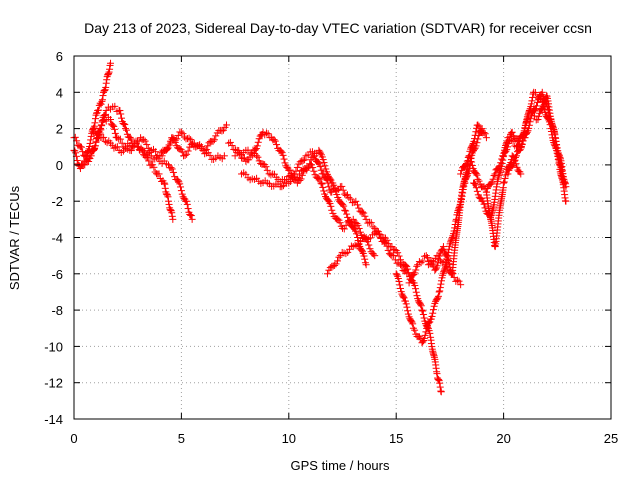 This screenshot has width=640, height=480. What do you see at coordinates (14, 237) in the screenshot?
I see `y-axis-label: SDTVAR / TECUs` at bounding box center [14, 237].